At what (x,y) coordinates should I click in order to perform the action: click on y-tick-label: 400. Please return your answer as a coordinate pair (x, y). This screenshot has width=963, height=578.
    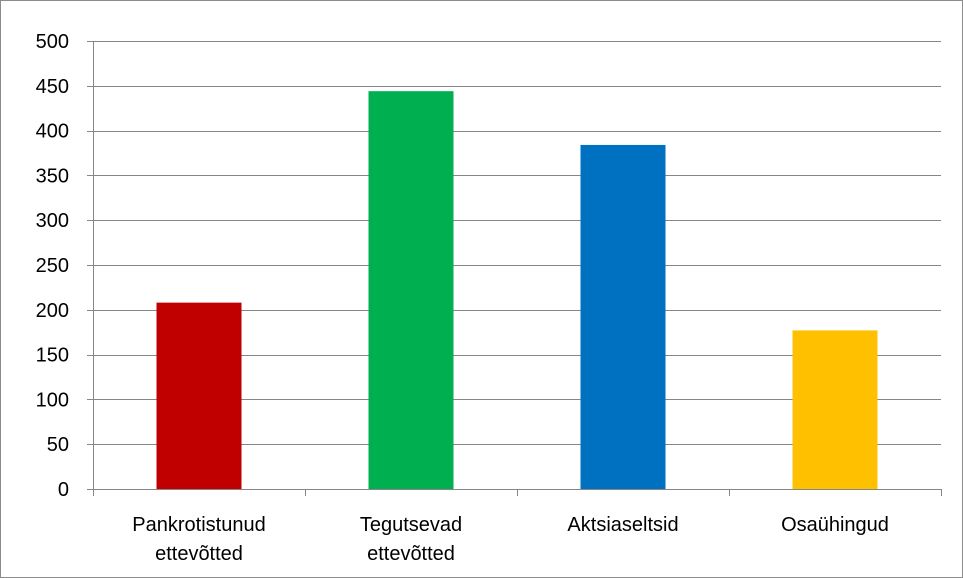
    Looking at the image, I should click on (52, 132).